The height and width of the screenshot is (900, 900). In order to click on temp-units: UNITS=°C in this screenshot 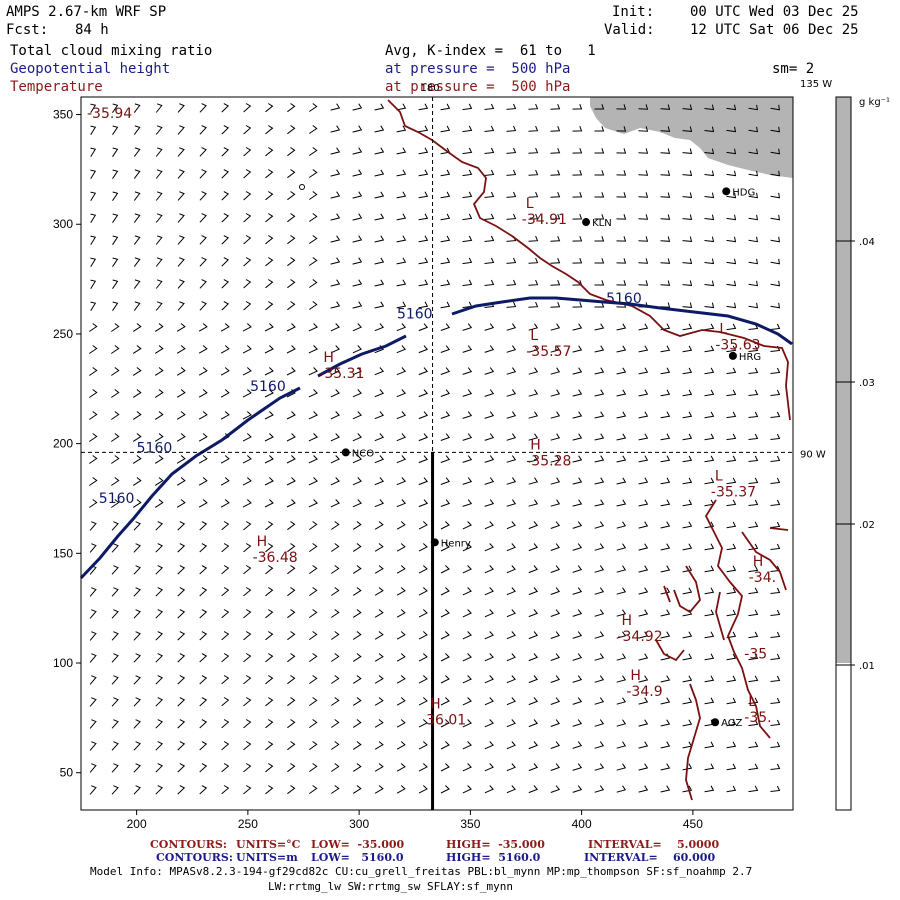, I will do `click(268, 844)`.